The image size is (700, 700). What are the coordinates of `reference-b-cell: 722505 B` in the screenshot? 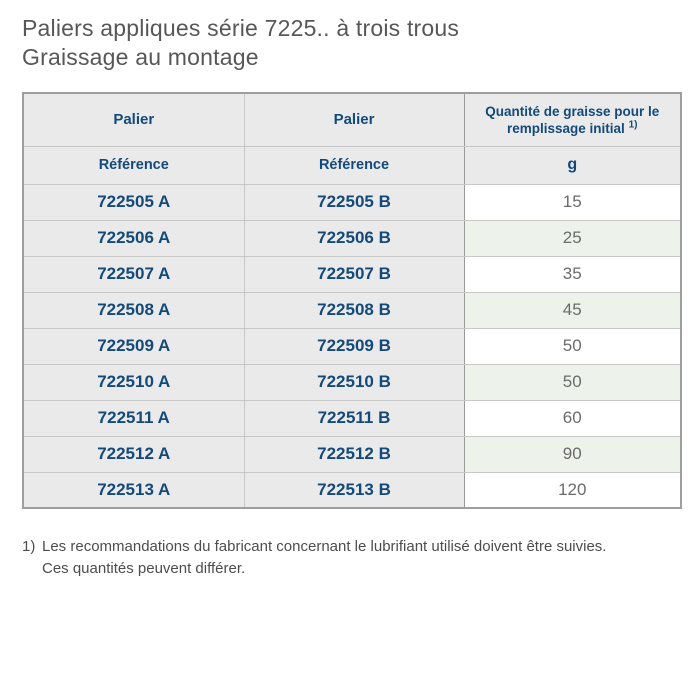 It's located at (354, 202).